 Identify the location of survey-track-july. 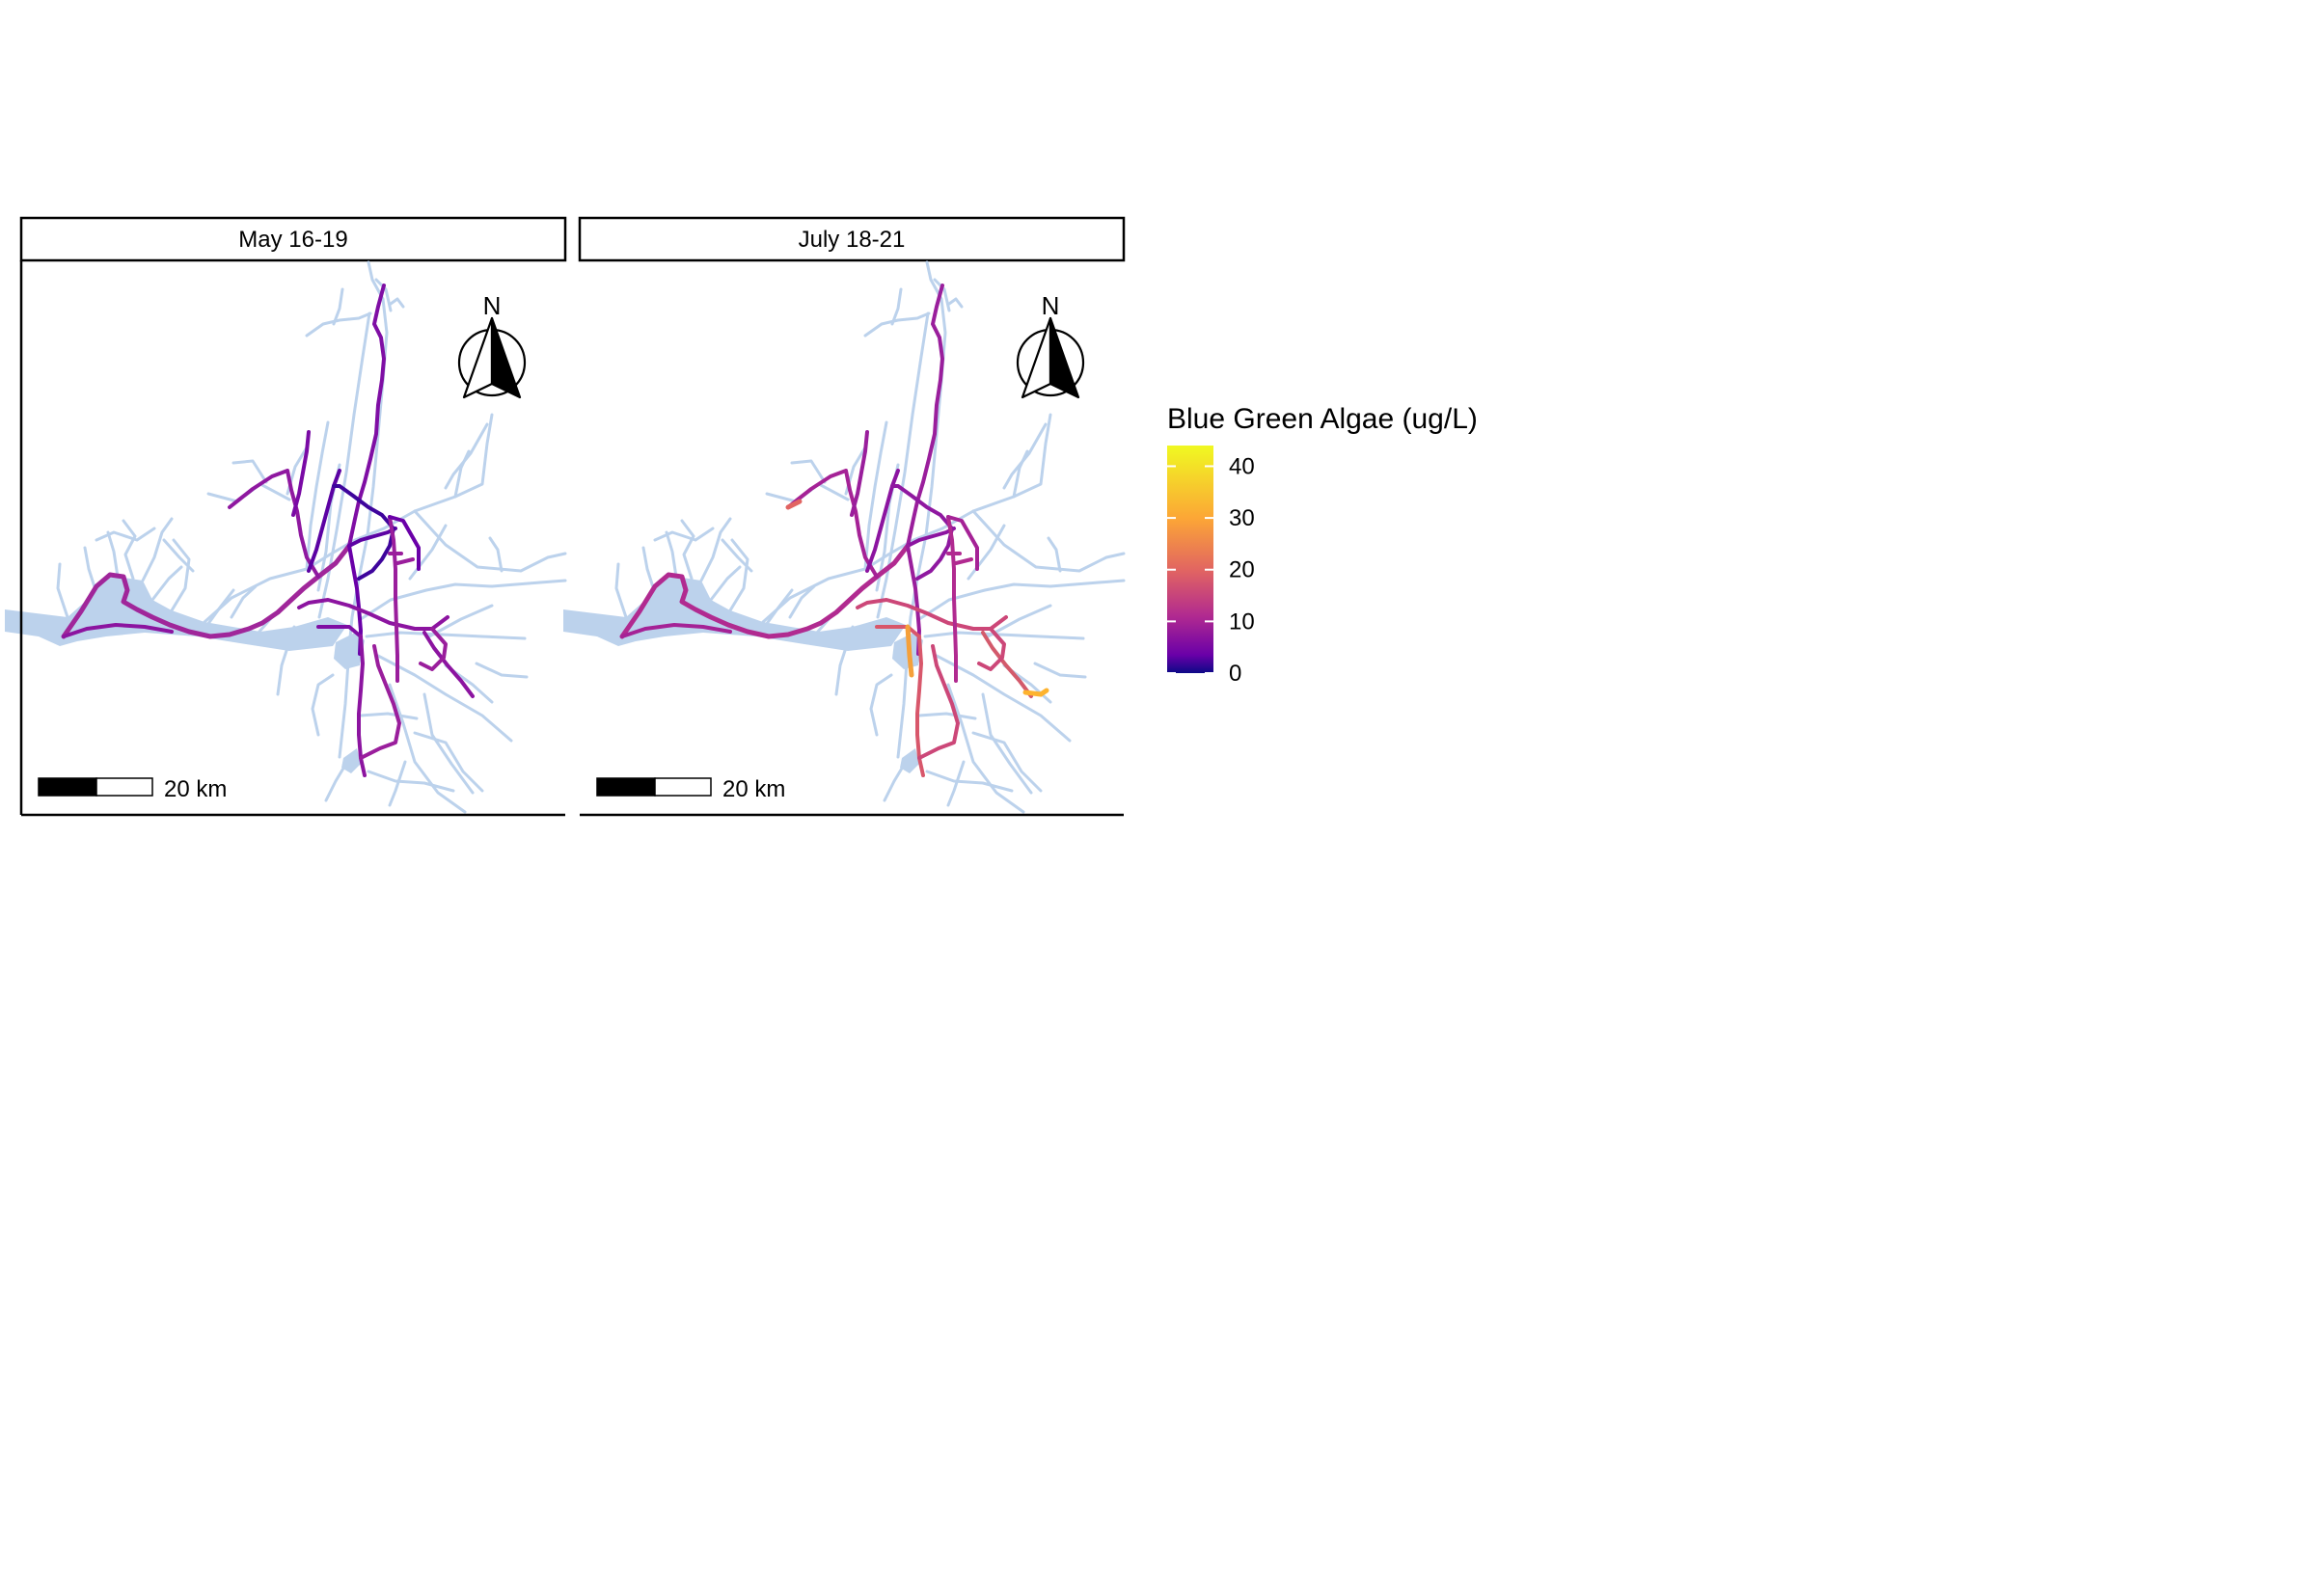
(828, 531).